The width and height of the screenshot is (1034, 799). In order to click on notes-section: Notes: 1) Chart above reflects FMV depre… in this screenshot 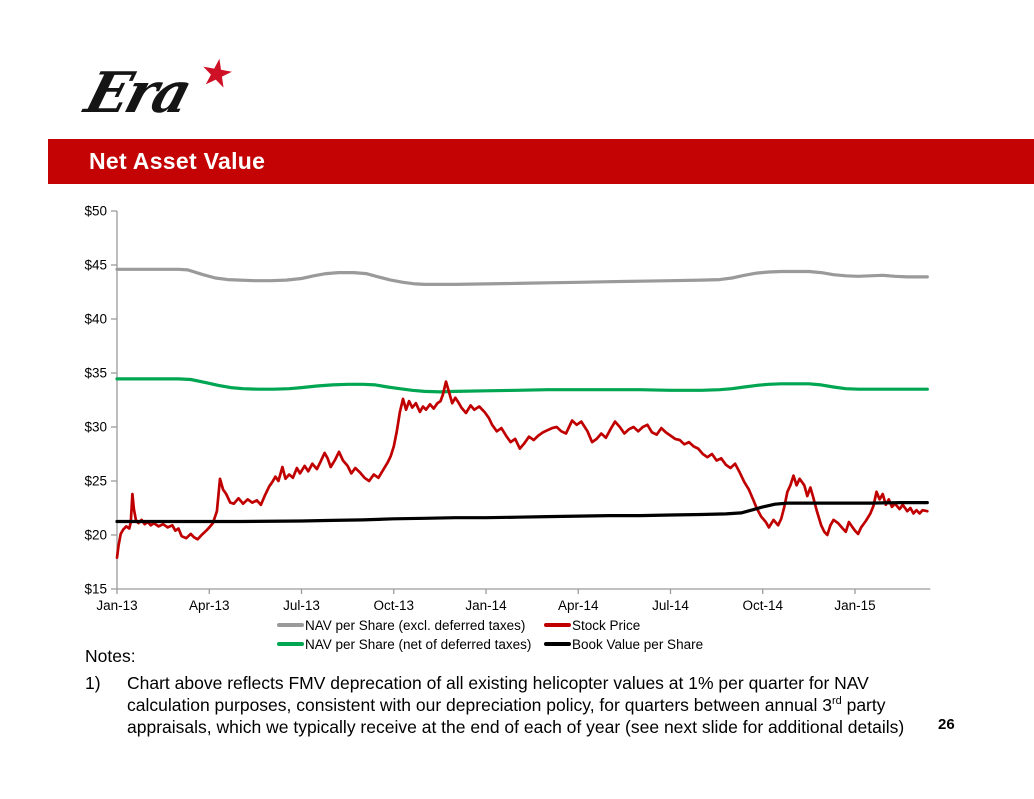, I will do `click(512, 692)`.